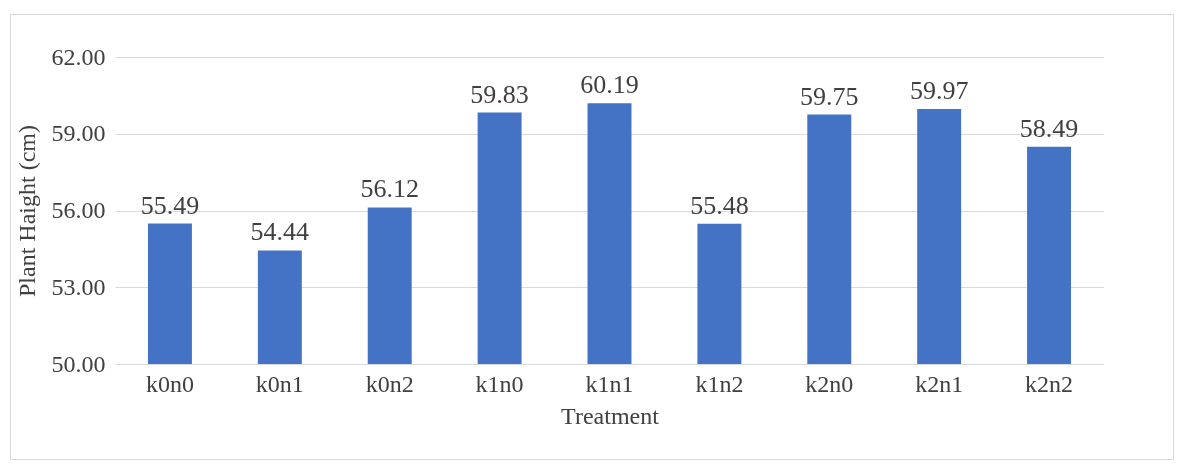 Image resolution: width=1187 pixels, height=475 pixels. I want to click on data-label: 56.12, so click(389, 189).